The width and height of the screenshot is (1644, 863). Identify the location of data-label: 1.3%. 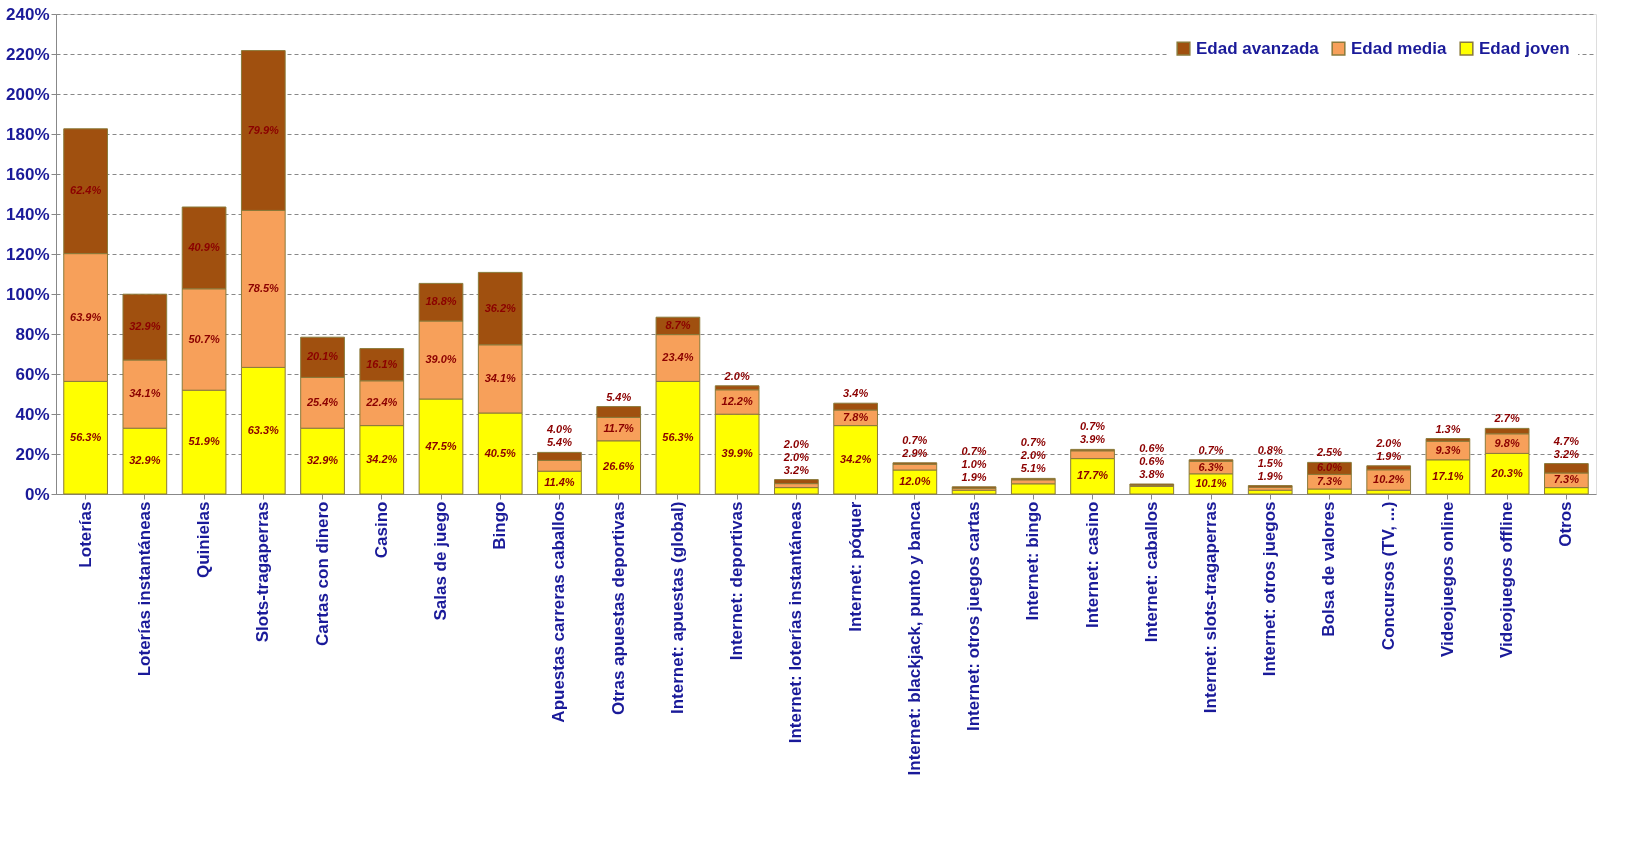
(1448, 428).